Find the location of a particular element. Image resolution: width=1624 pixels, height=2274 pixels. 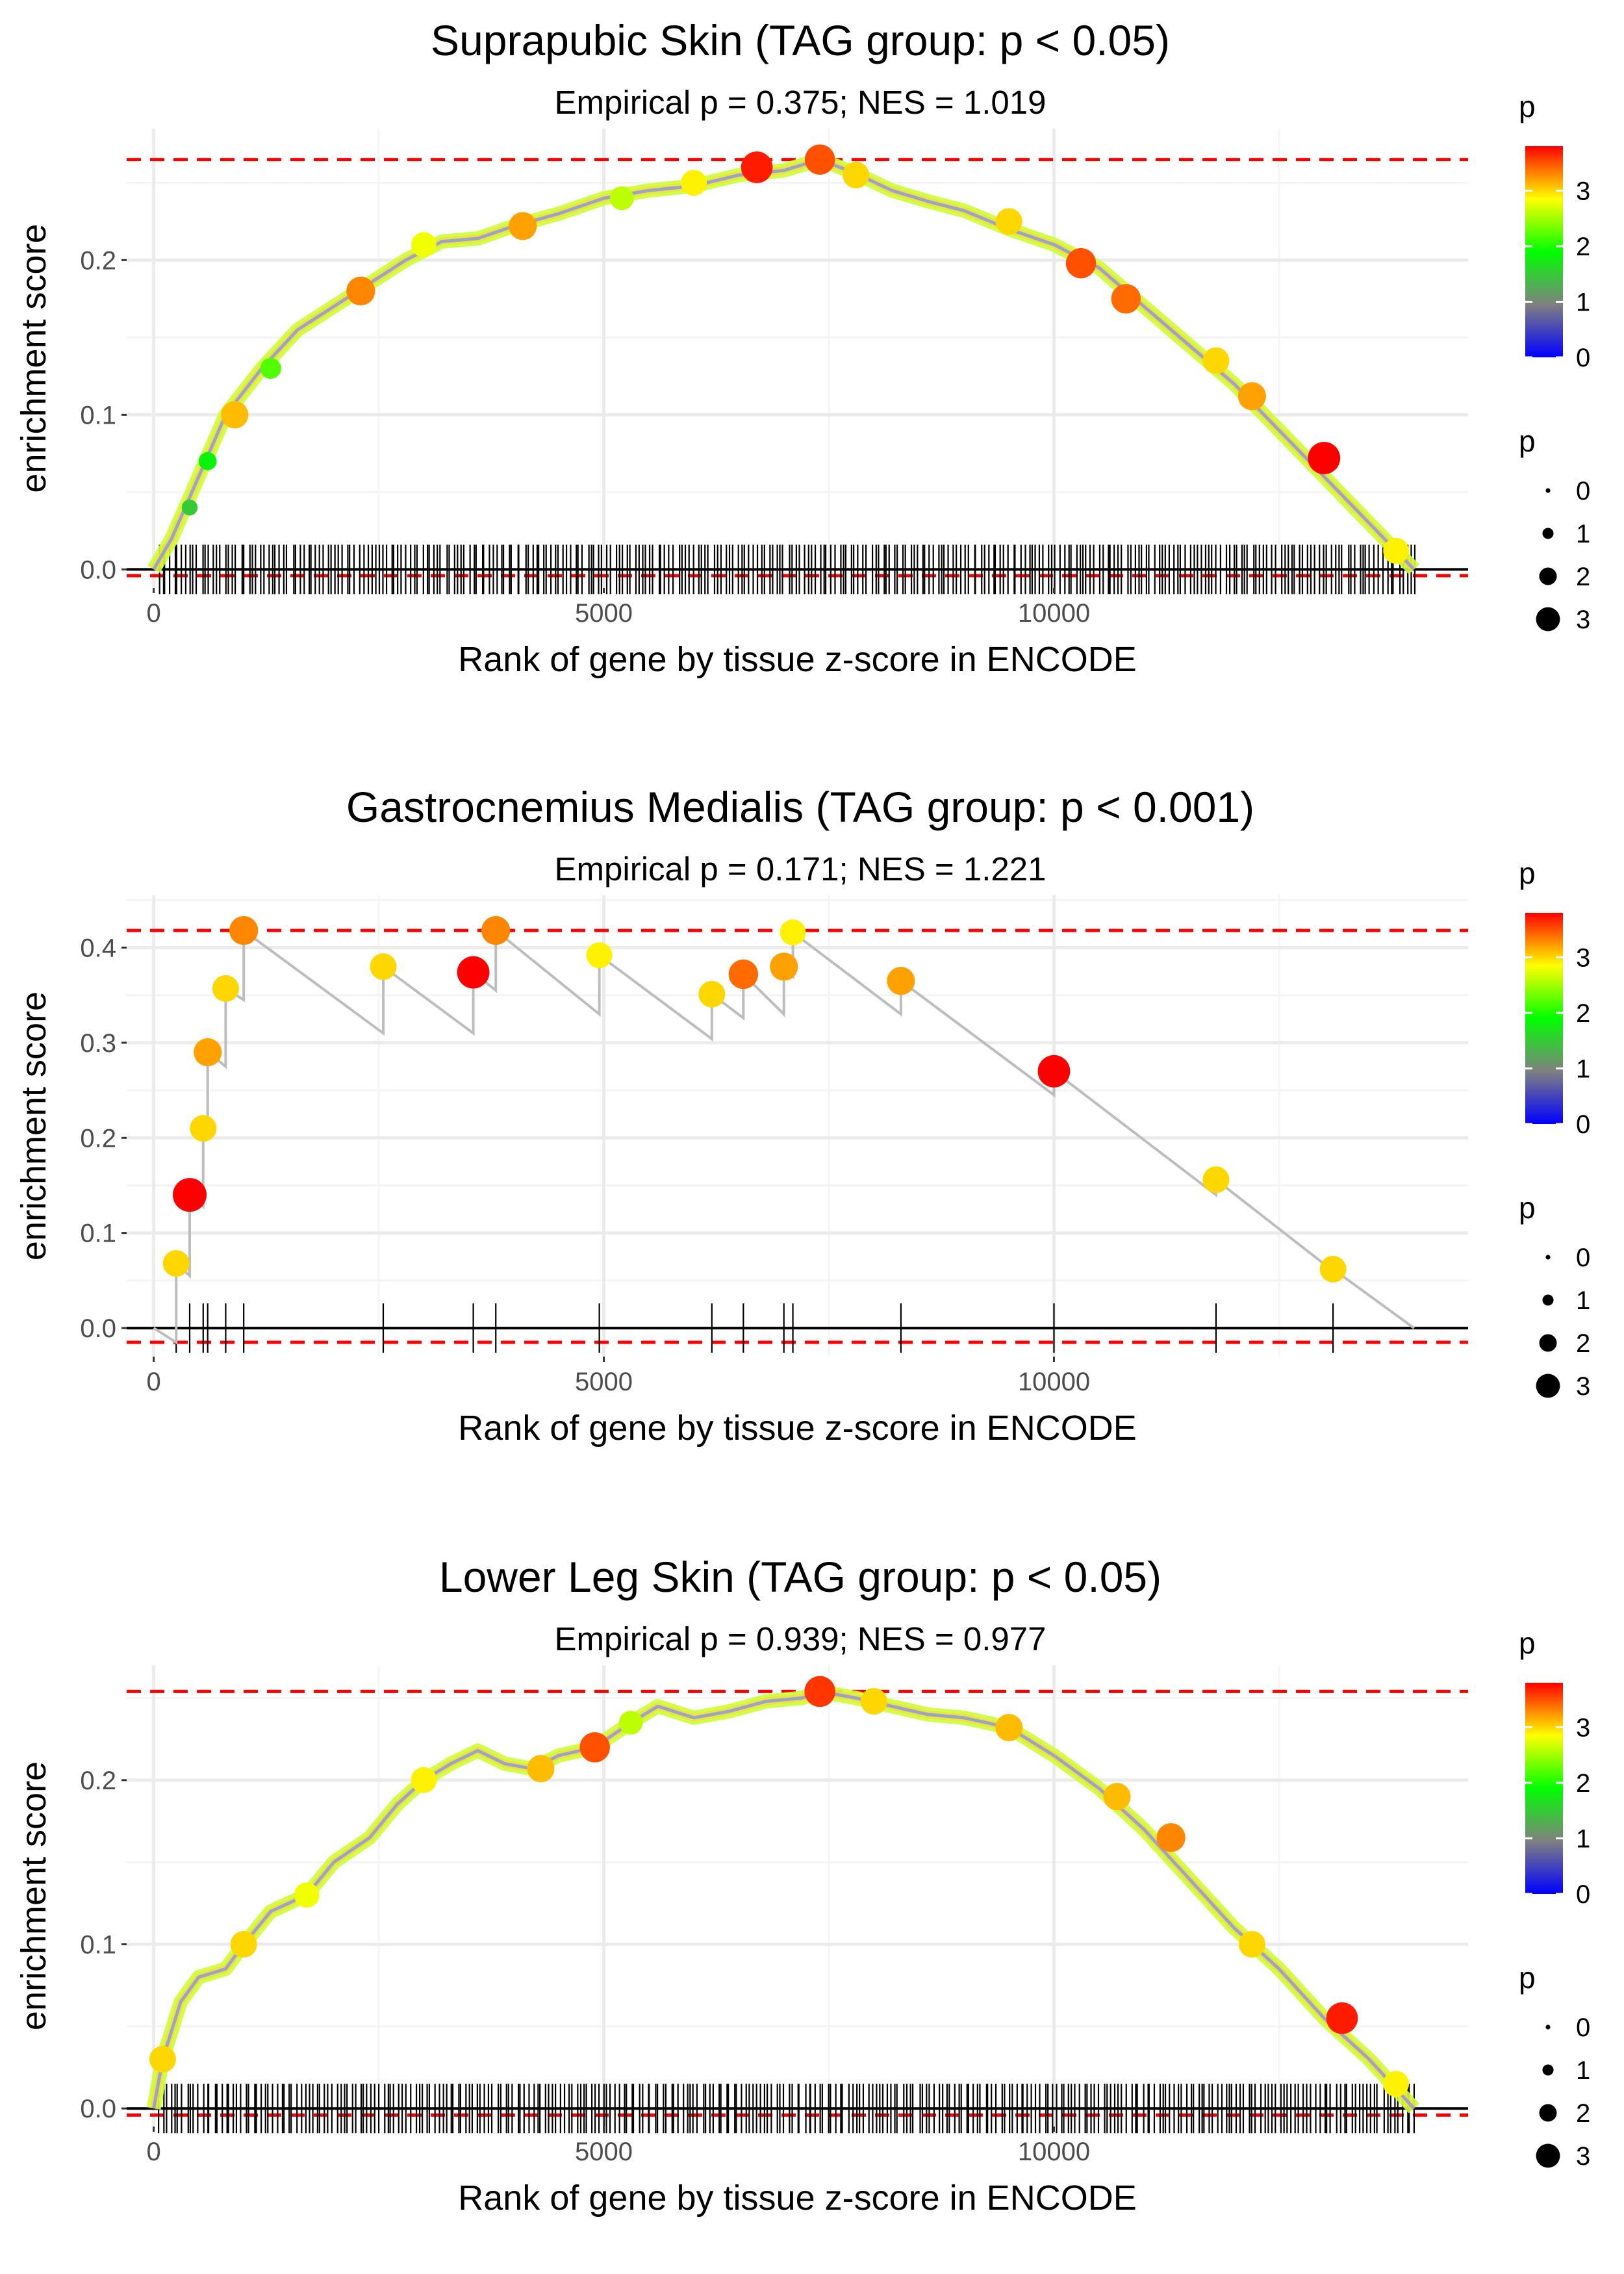

y-tick-label: 0.4 is located at coordinates (98, 948).